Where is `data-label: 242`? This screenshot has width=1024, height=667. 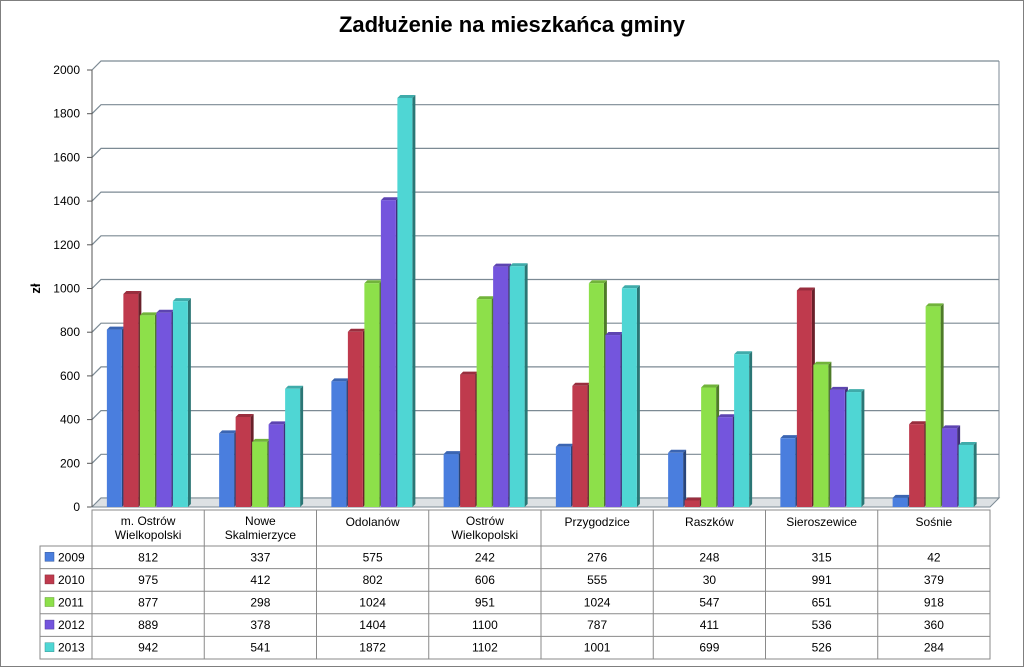
data-label: 242 is located at coordinates (485, 557).